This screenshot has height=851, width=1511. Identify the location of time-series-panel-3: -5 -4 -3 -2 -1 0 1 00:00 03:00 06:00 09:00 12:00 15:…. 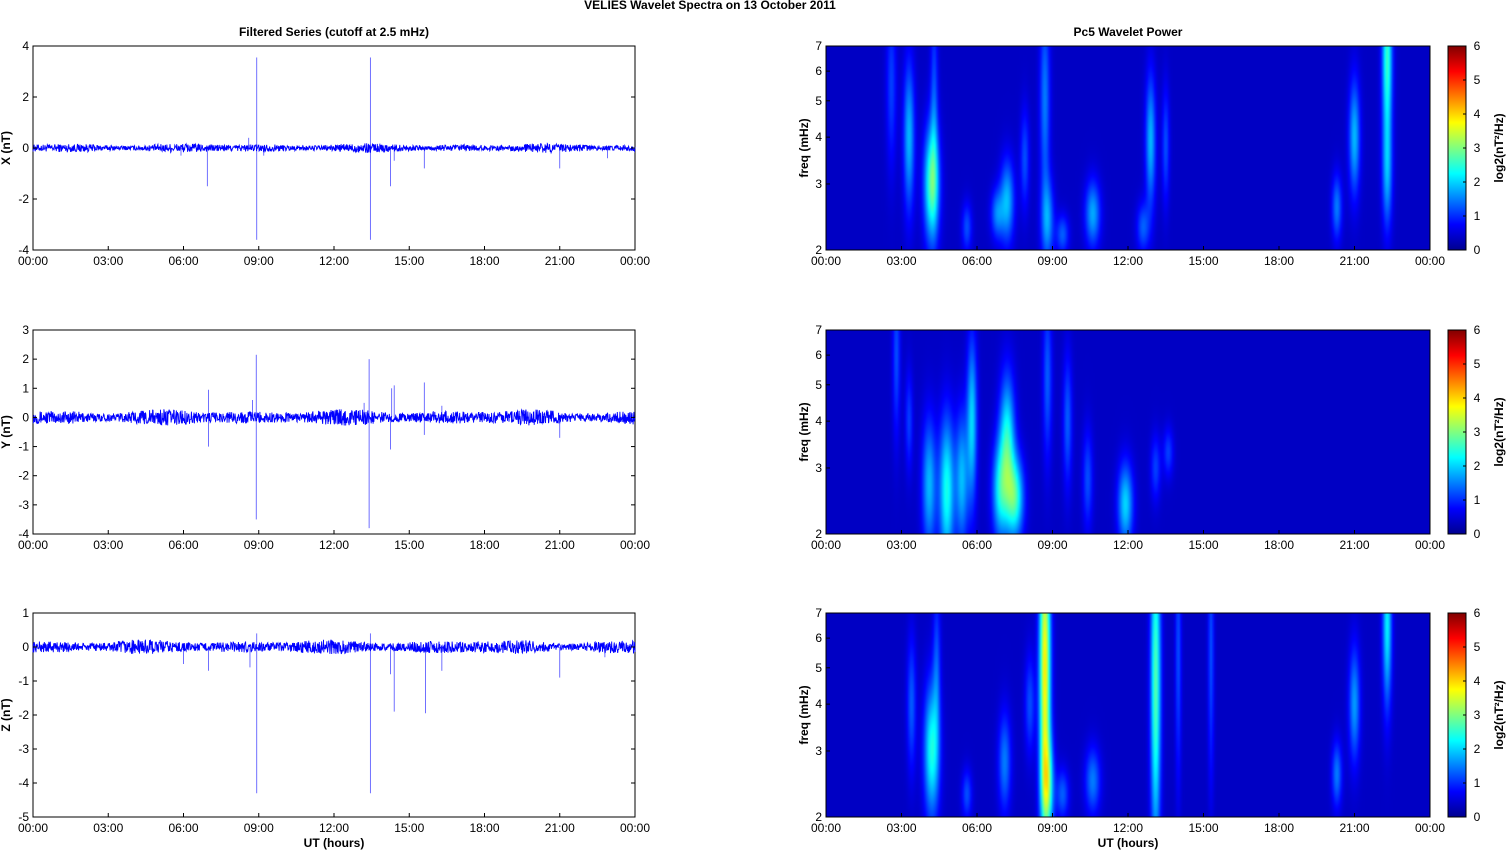
(325, 728).